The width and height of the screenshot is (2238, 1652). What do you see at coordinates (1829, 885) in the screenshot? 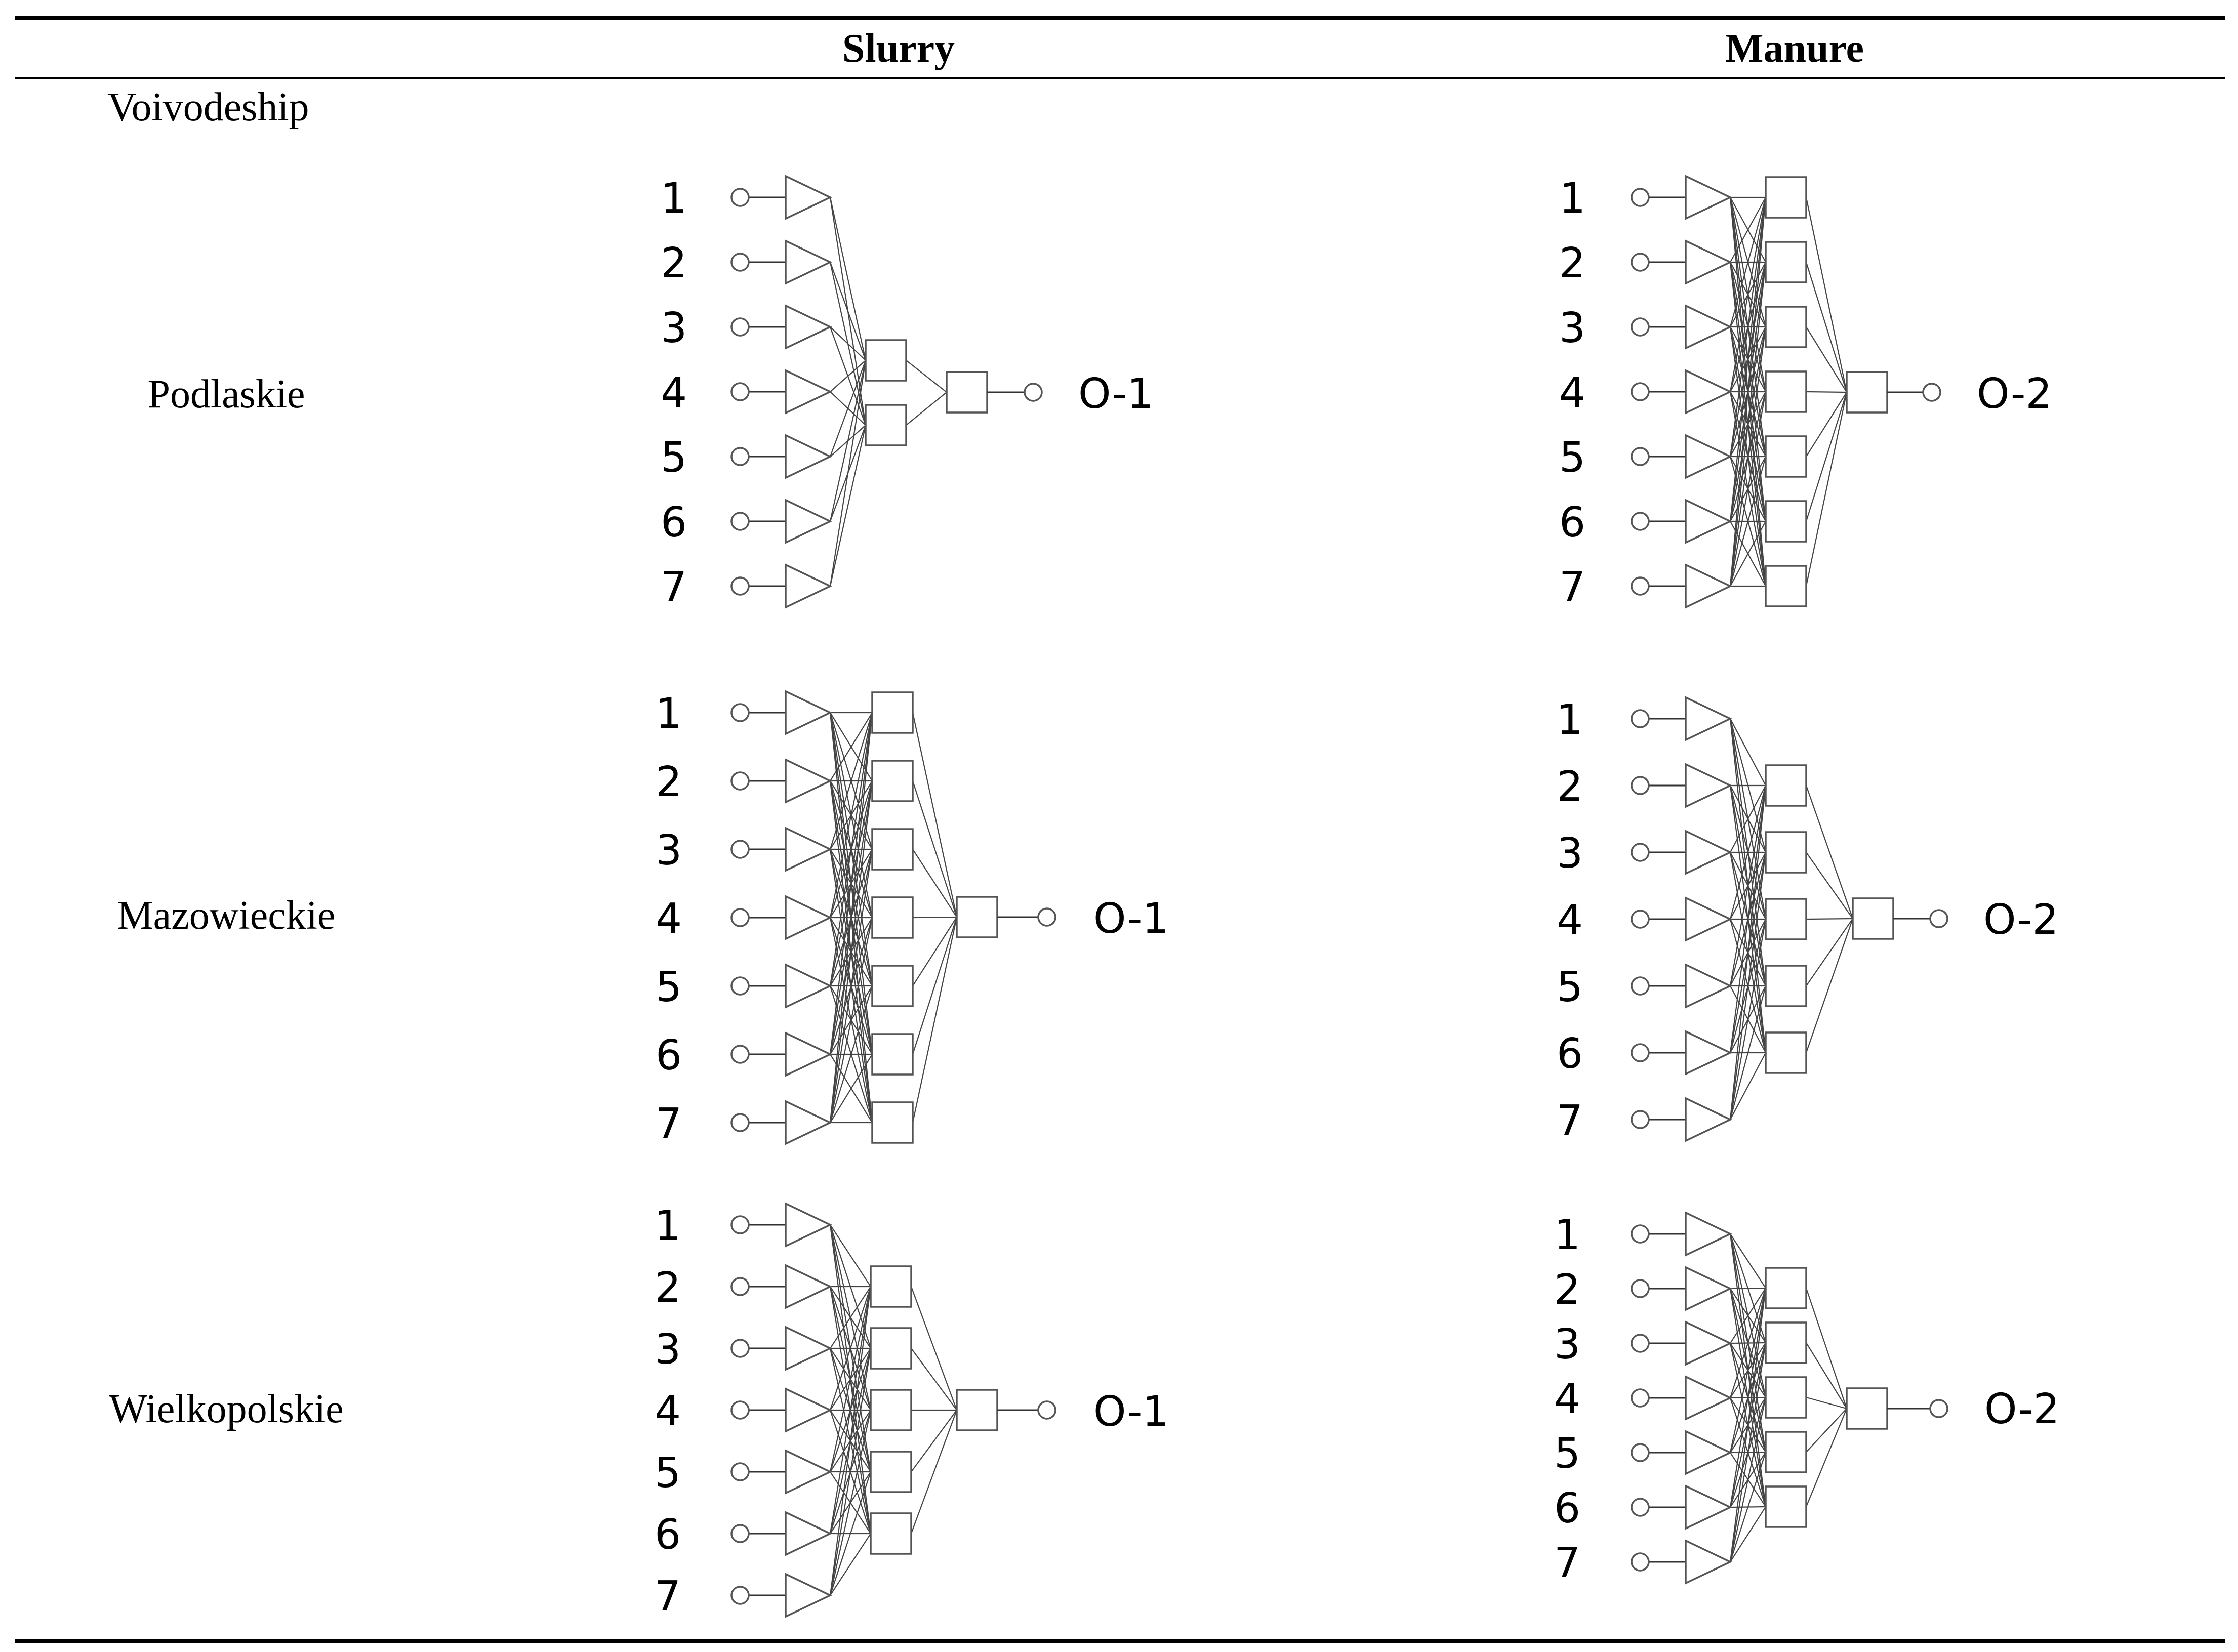
I see `edge-hidden-2-output` at bounding box center [1829, 885].